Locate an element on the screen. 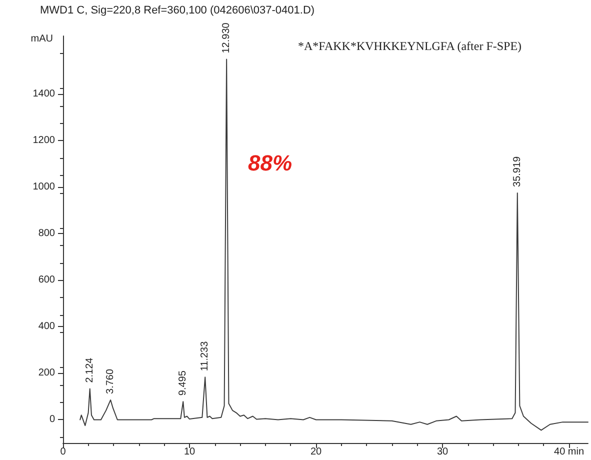 The image size is (591, 460). y-tick-label: 200 is located at coordinates (47, 373).